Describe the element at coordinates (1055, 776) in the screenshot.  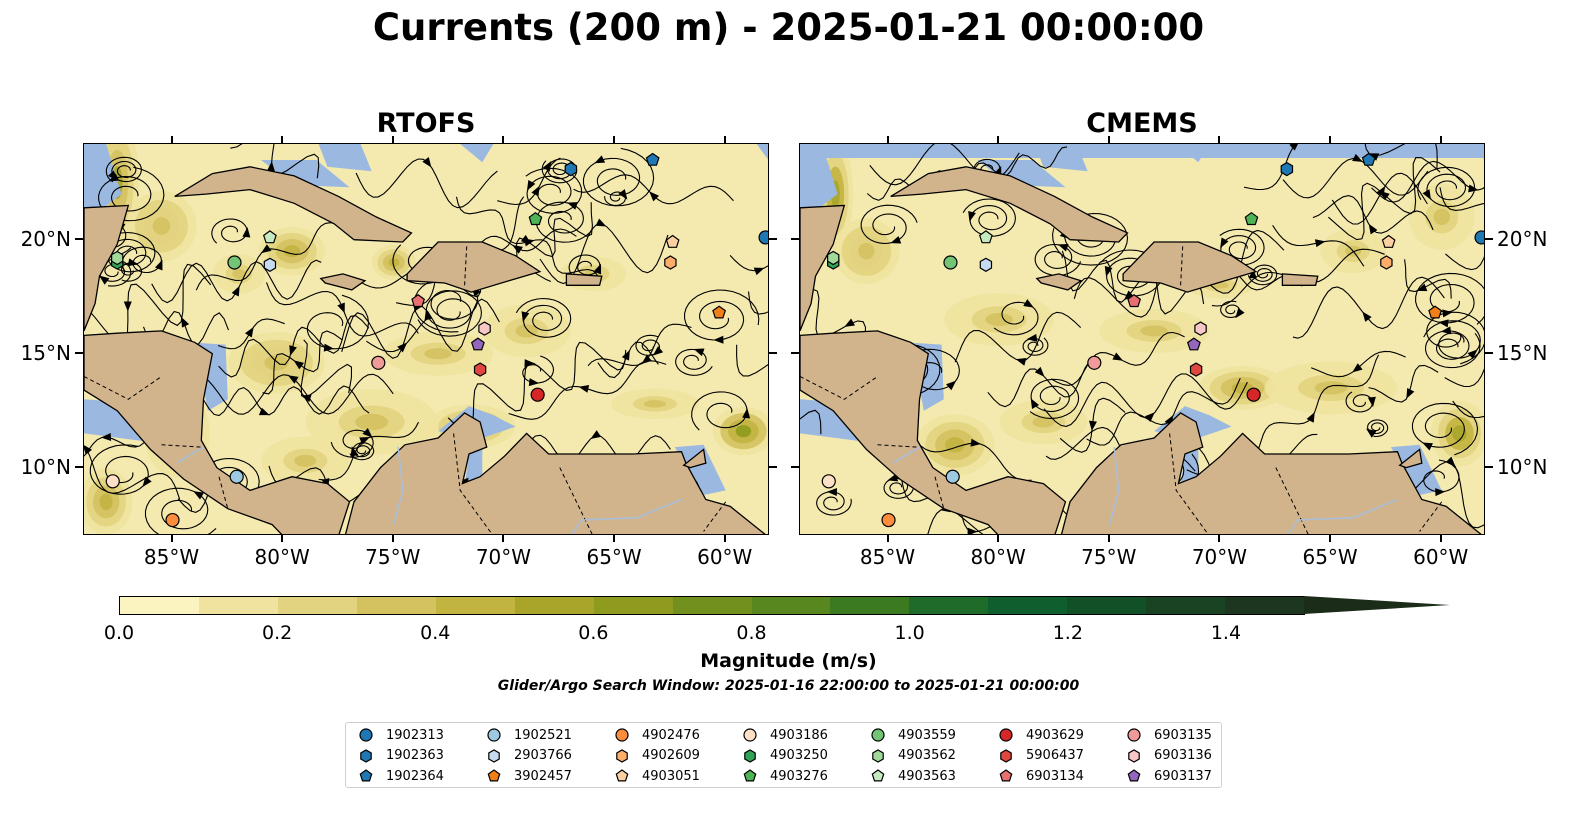
I see `legend-label: 6903134` at that location.